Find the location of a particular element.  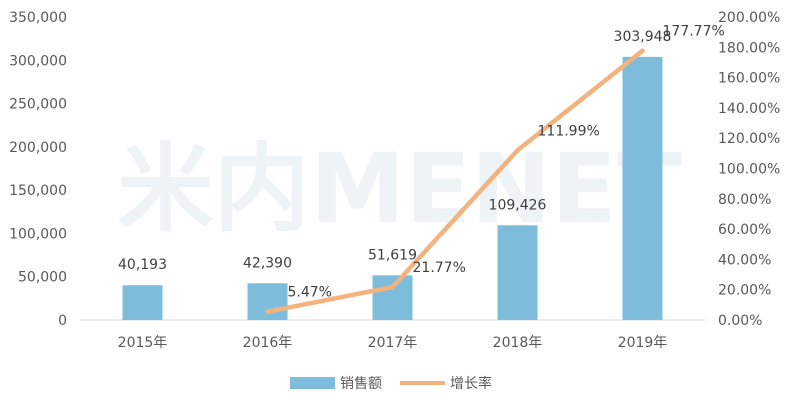

y-left-tick-label: 200,000 is located at coordinates (38, 148).